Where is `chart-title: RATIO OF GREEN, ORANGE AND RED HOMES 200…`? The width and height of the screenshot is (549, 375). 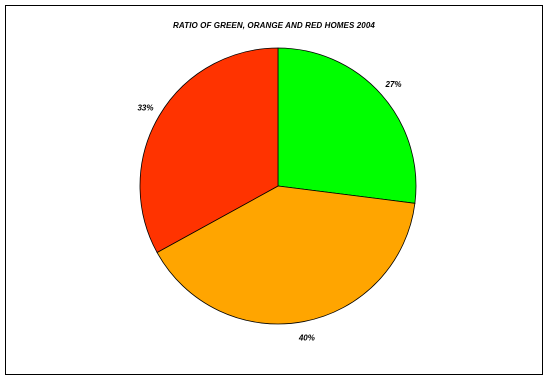 chart-title: RATIO OF GREEN, ORANGE AND RED HOMES 200… is located at coordinates (274, 25).